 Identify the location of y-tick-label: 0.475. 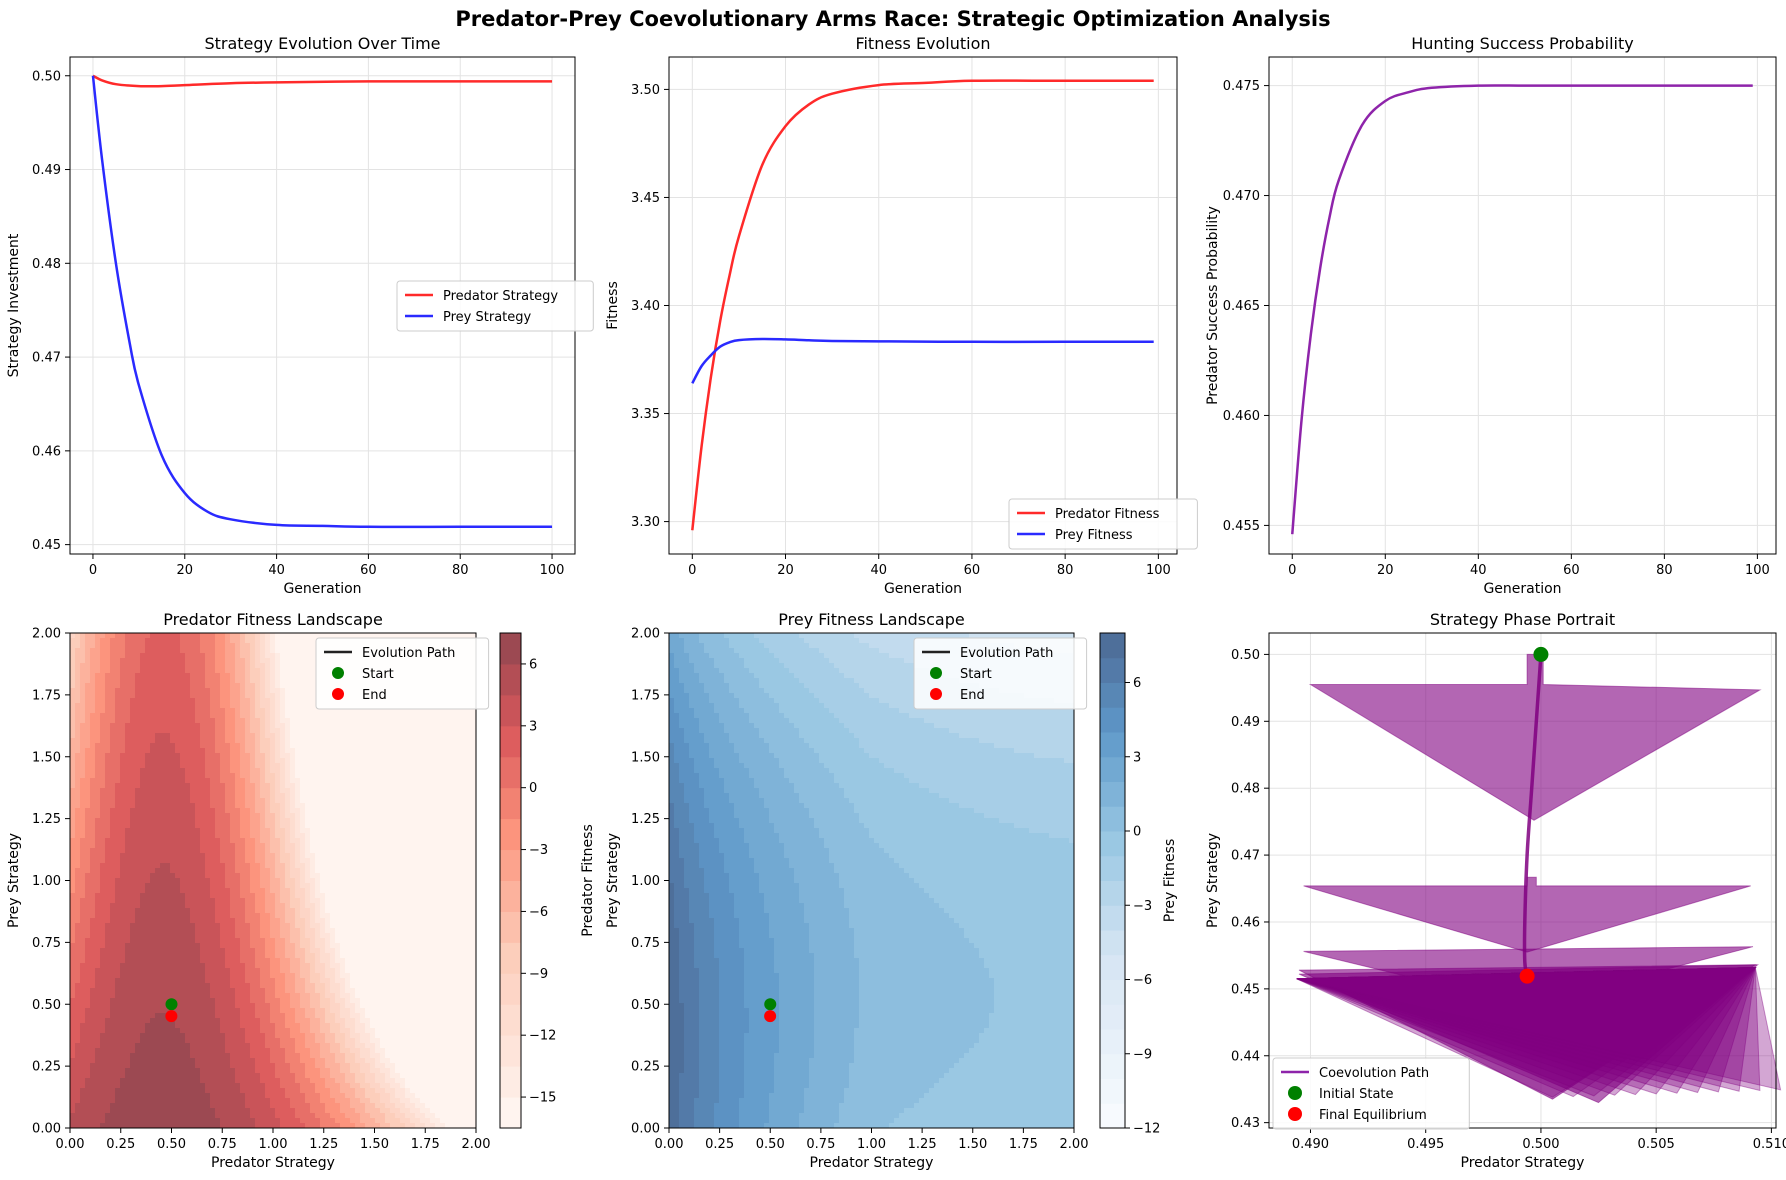
(1241, 86).